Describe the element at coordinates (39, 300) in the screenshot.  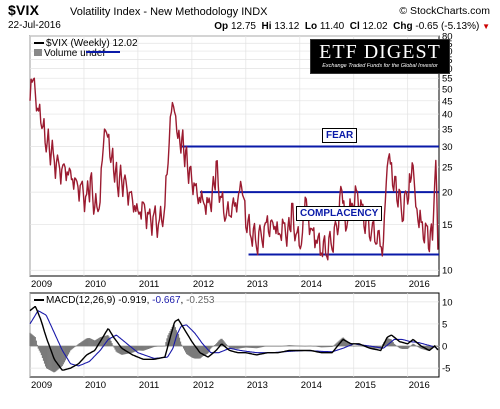
I see `macd-swatch-icon` at that location.